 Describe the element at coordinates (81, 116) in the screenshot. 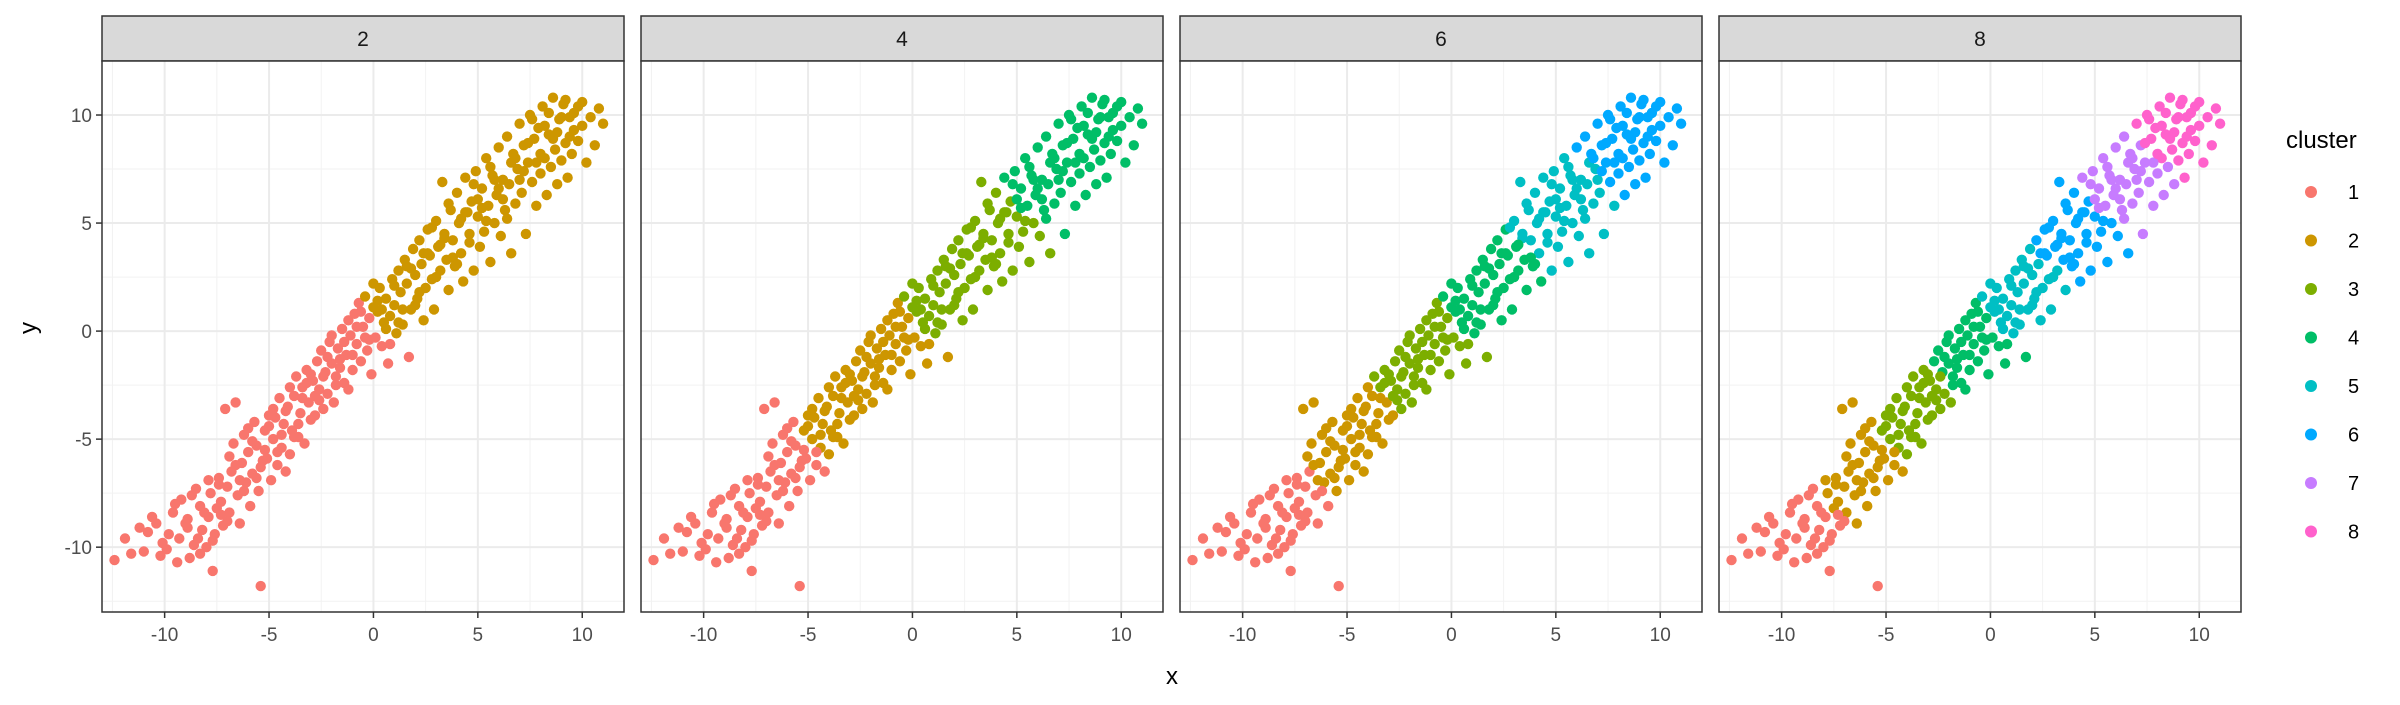

I see `y-tick-label: 10` at that location.